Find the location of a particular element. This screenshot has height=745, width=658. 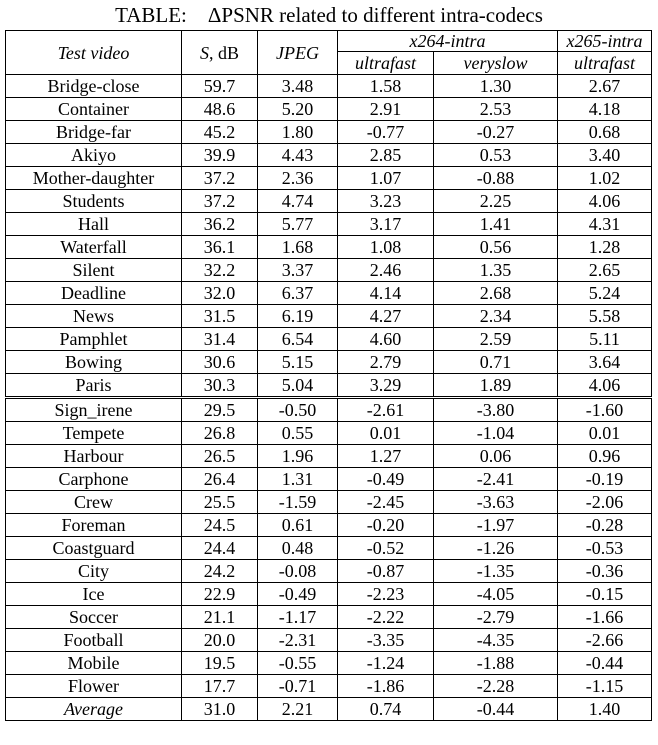

table-row: Akiyo 39.9 4.43 2.85 0.53 3.40 is located at coordinates (328, 155).